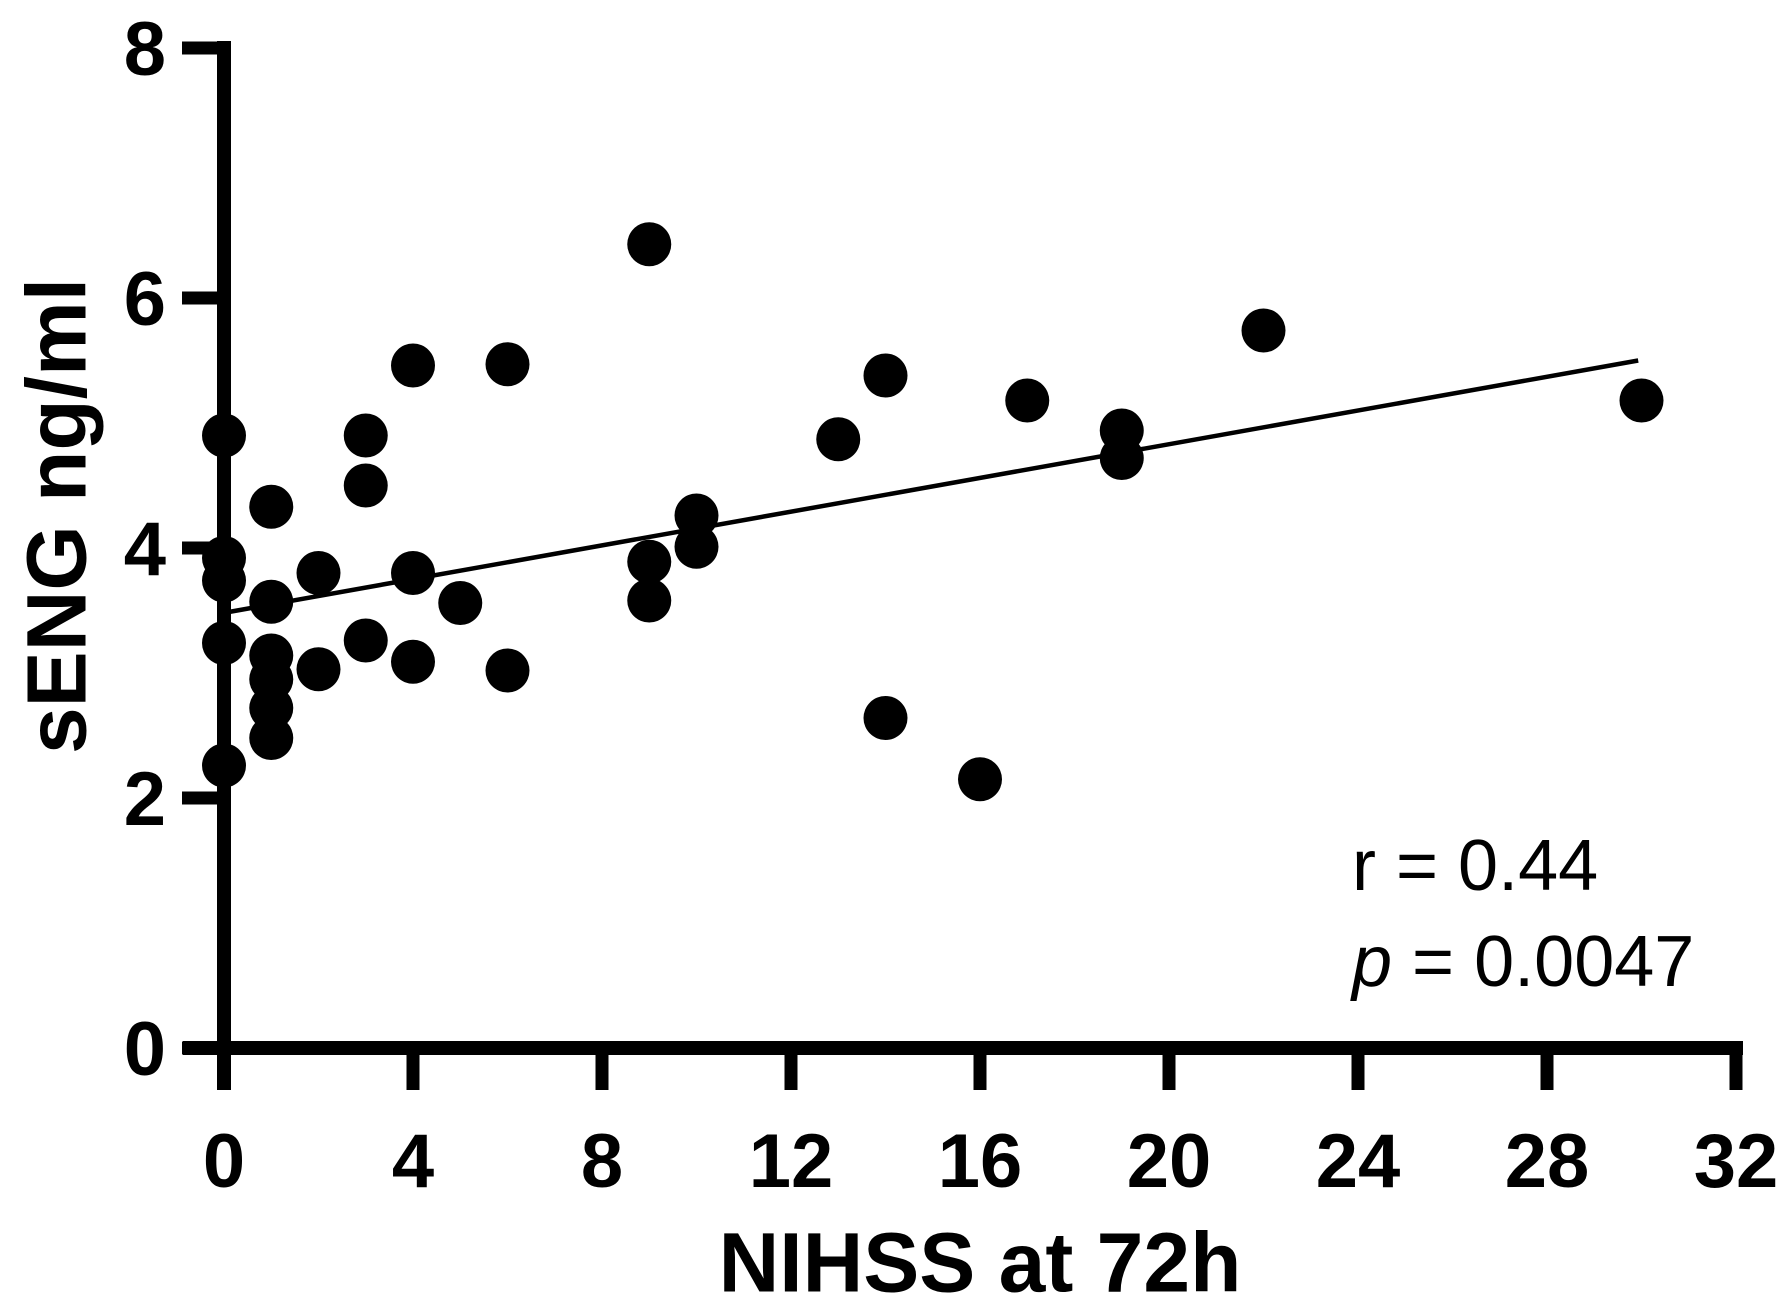 Image resolution: width=1792 pixels, height=1315 pixels. Describe the element at coordinates (1475, 866) in the screenshot. I see `r-value-text: r = 0.44` at that location.